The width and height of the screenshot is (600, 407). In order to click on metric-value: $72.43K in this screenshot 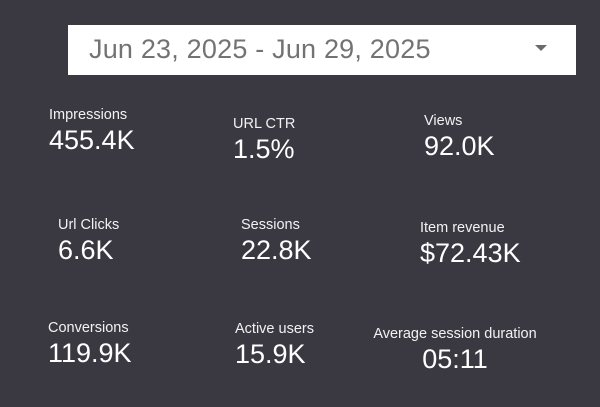, I will do `click(470, 253)`.